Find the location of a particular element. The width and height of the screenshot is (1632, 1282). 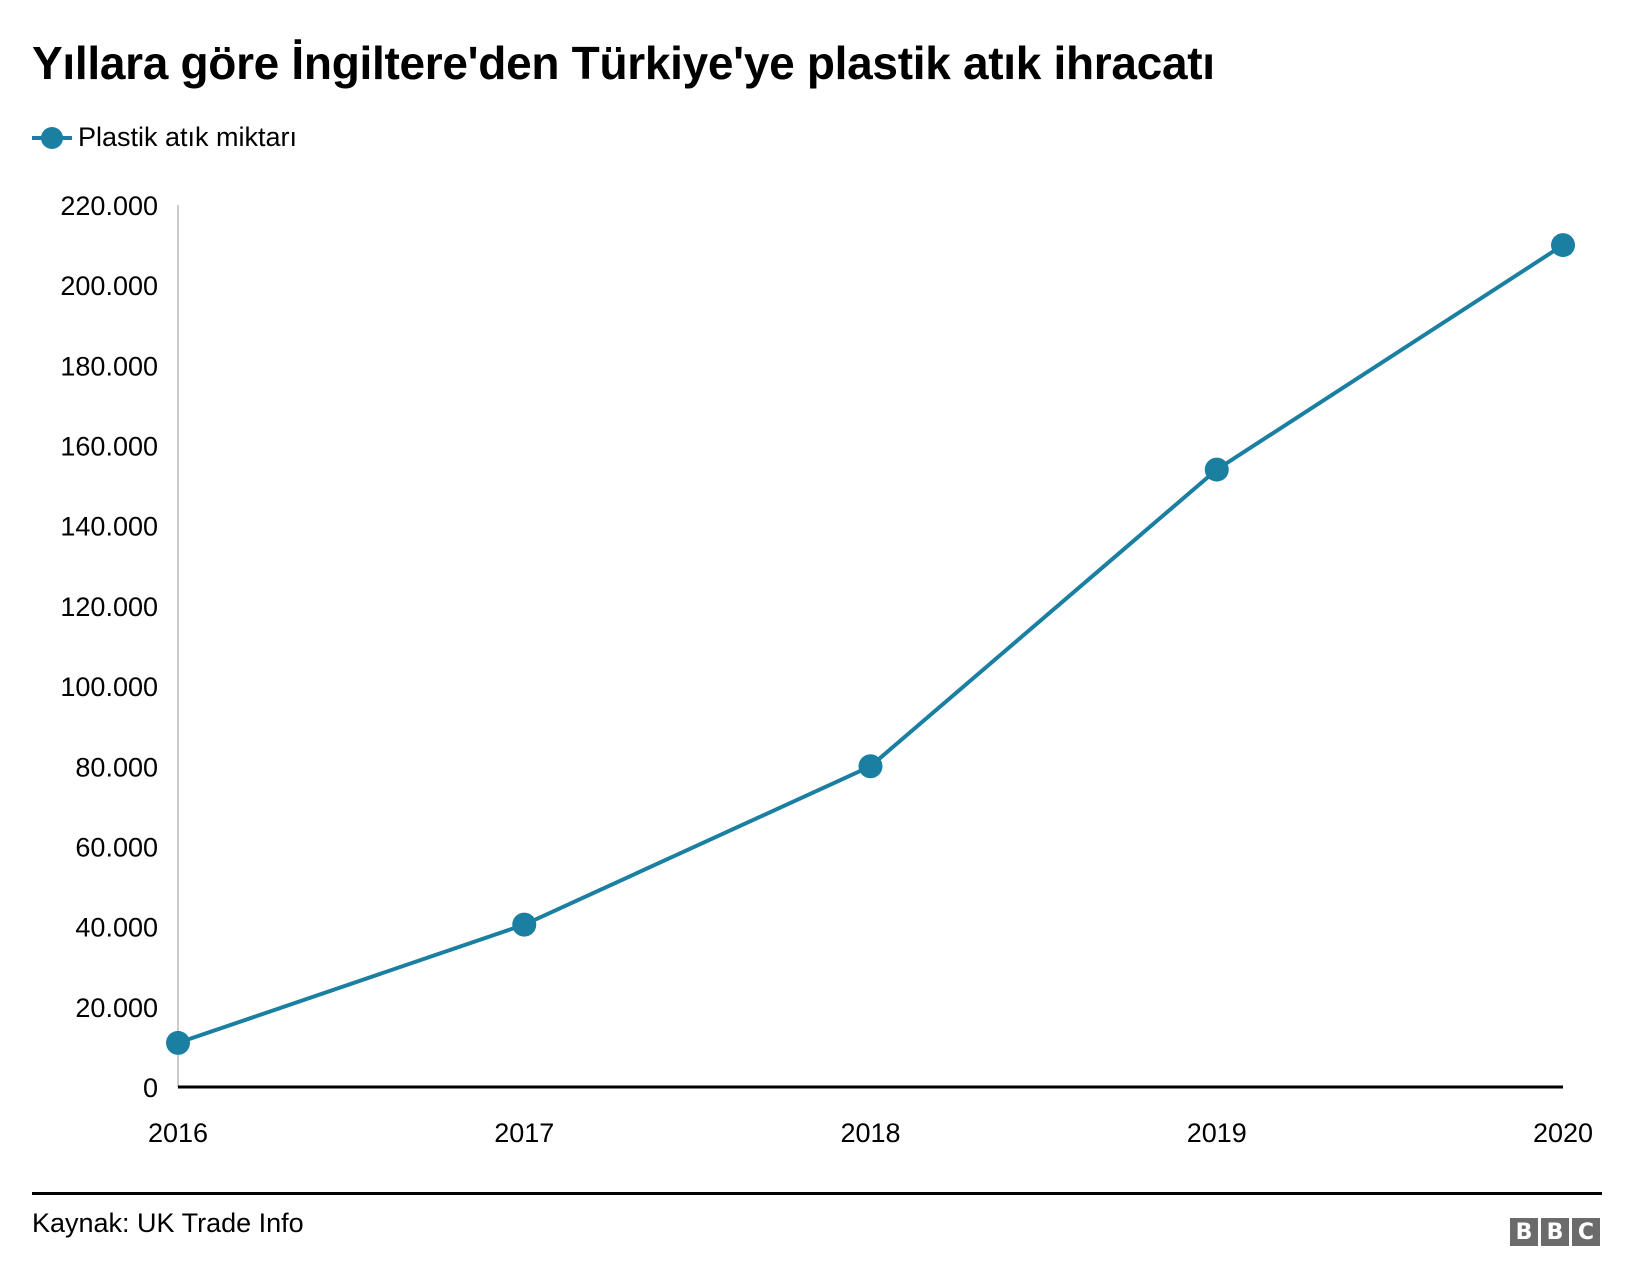

y-tick-label: 20.000 is located at coordinates (116, 1008).